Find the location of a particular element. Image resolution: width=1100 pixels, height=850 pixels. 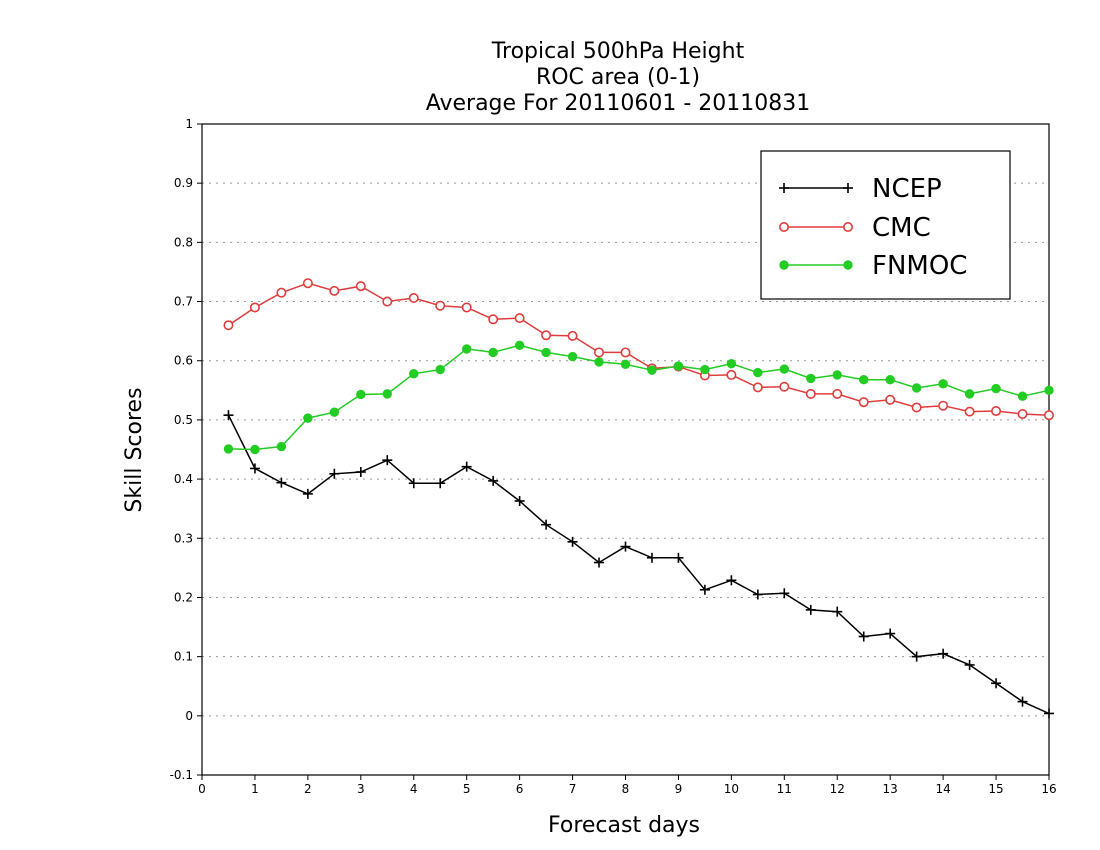

y-tick-label-5: 0.4 is located at coordinates (183, 479).